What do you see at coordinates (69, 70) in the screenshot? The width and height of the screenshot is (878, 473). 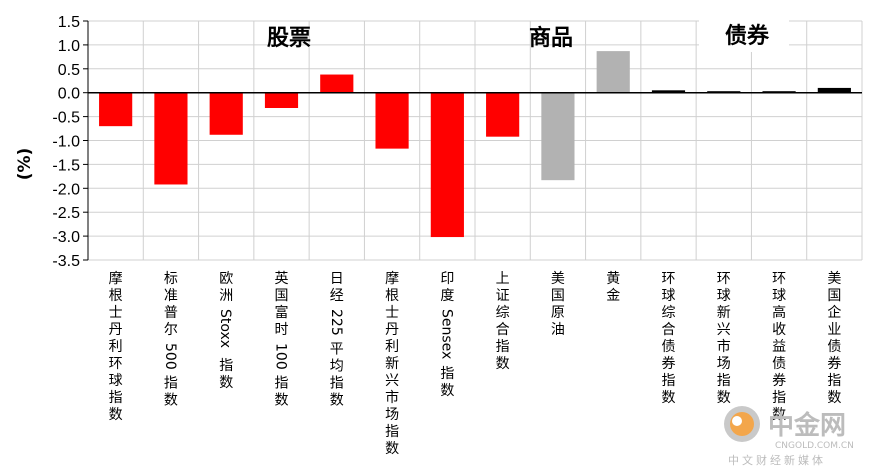 I see `y-tick-label: 0.5` at bounding box center [69, 70].